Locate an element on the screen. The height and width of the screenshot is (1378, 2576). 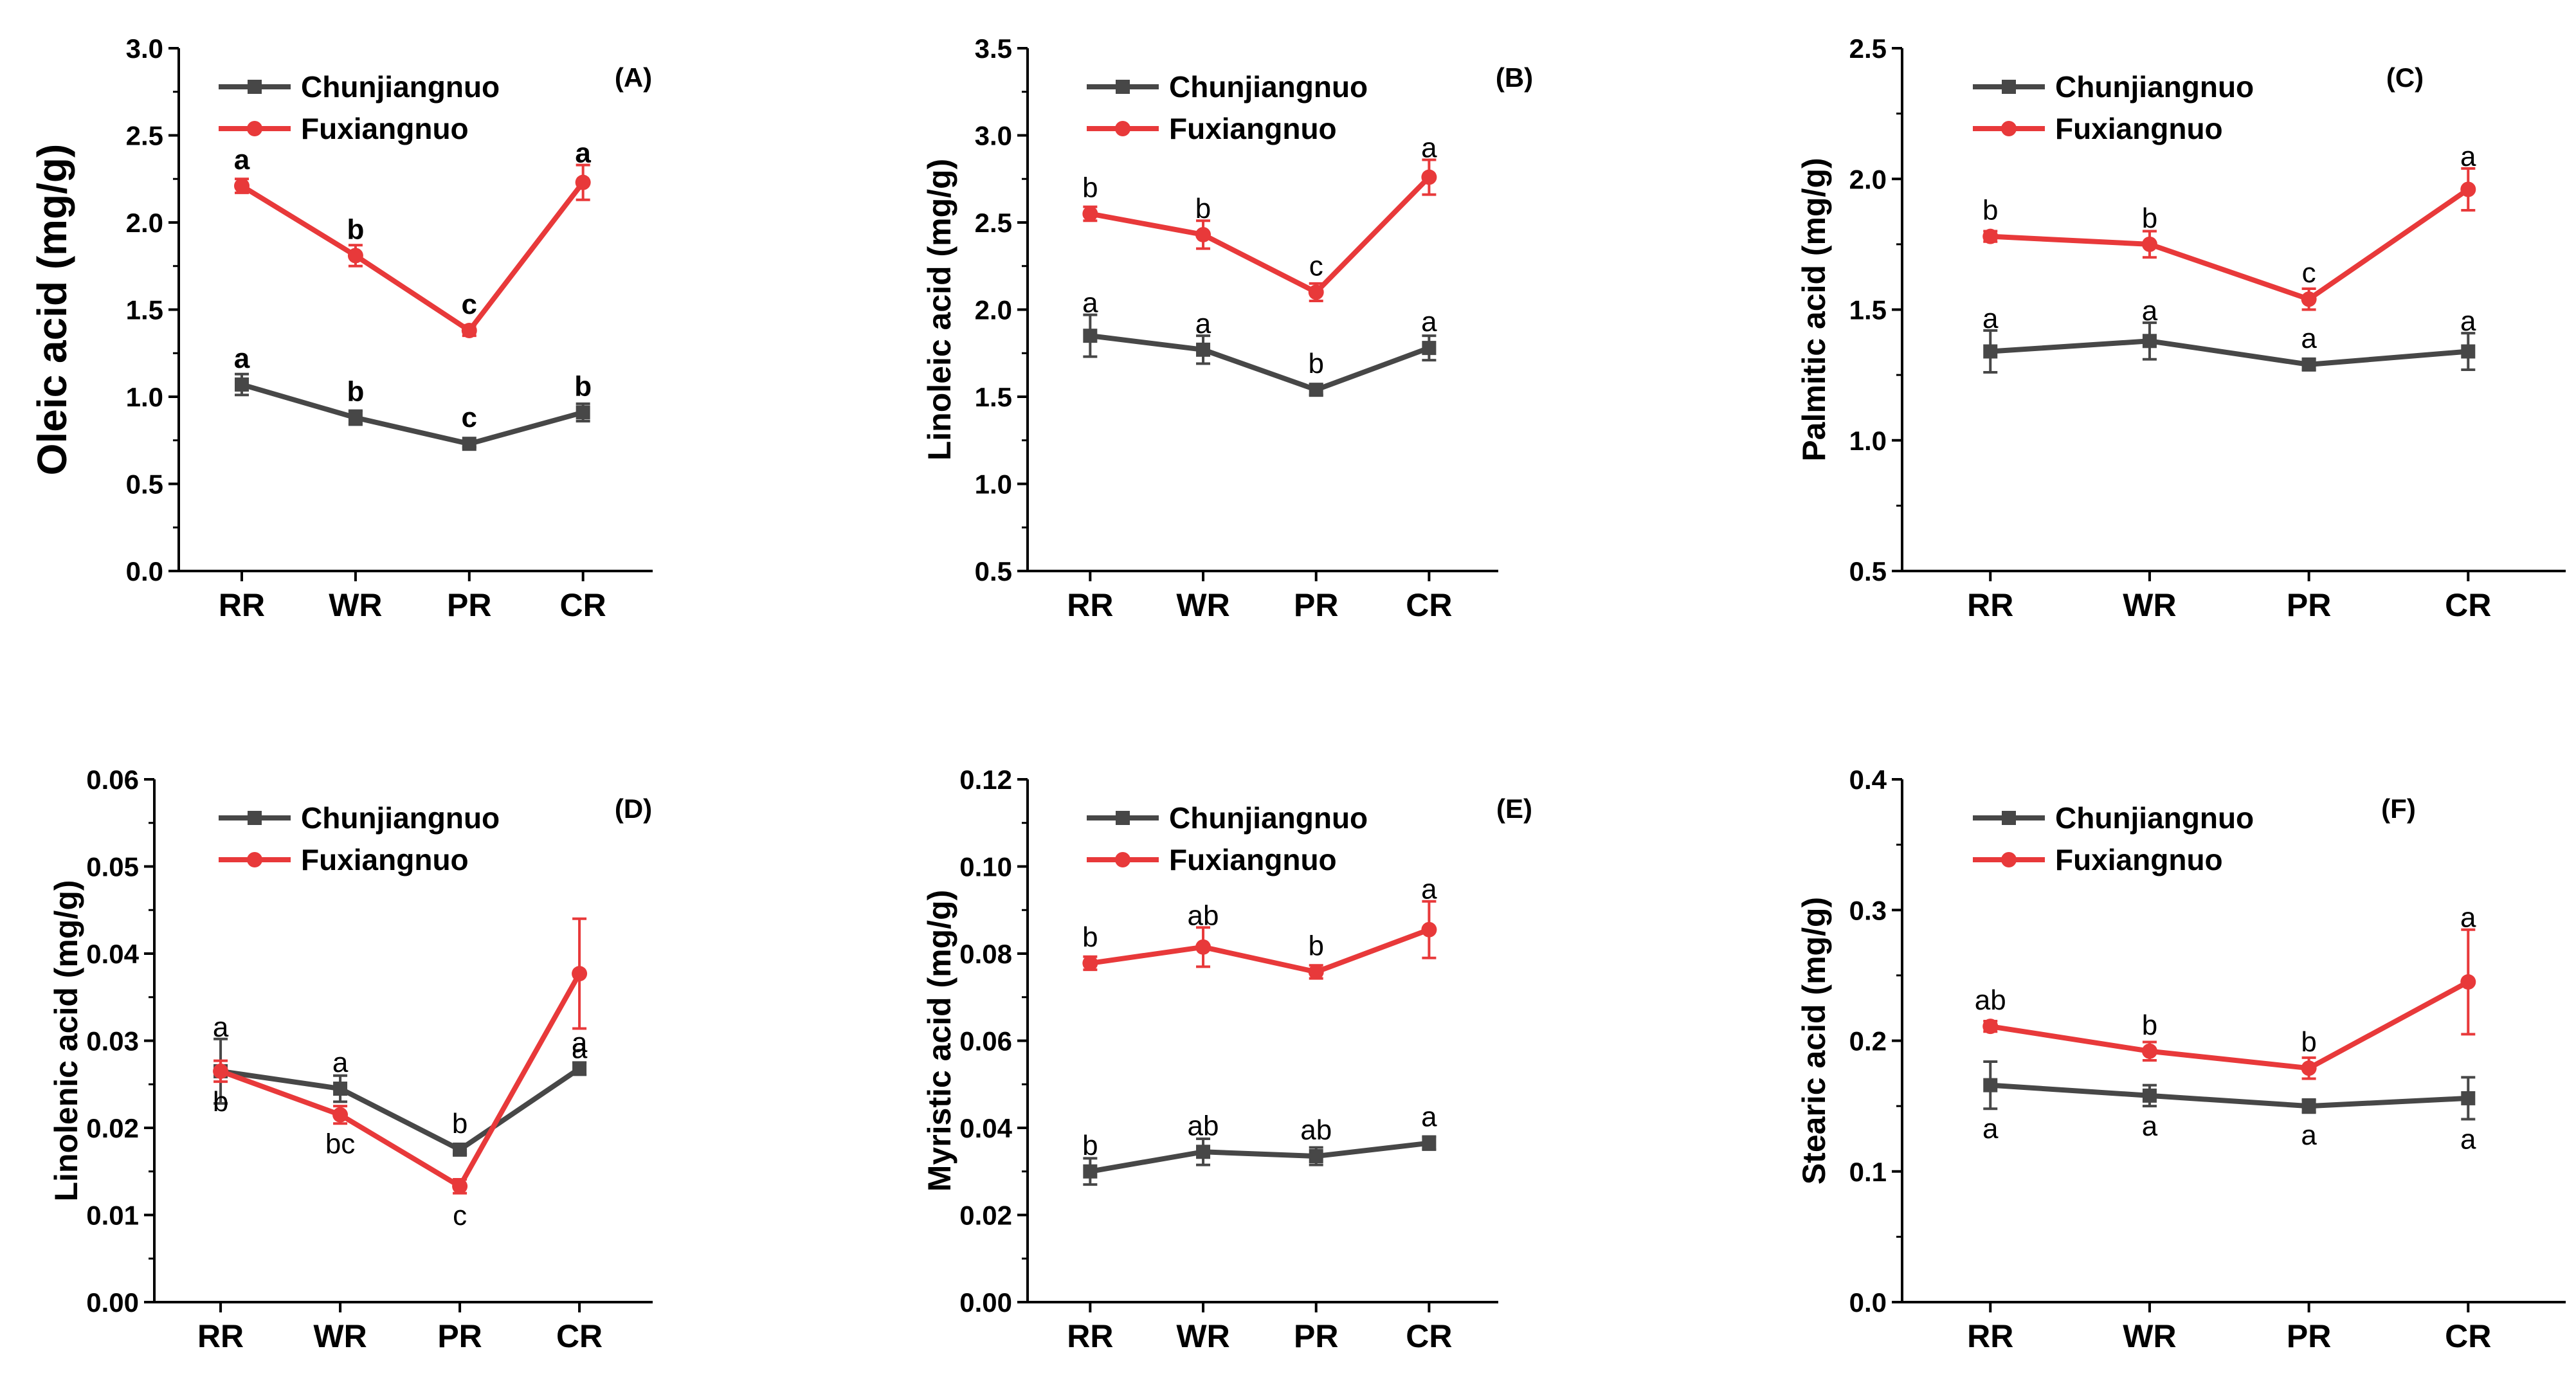
panel-b-ytick-label: 1.0 is located at coordinates (993, 485).